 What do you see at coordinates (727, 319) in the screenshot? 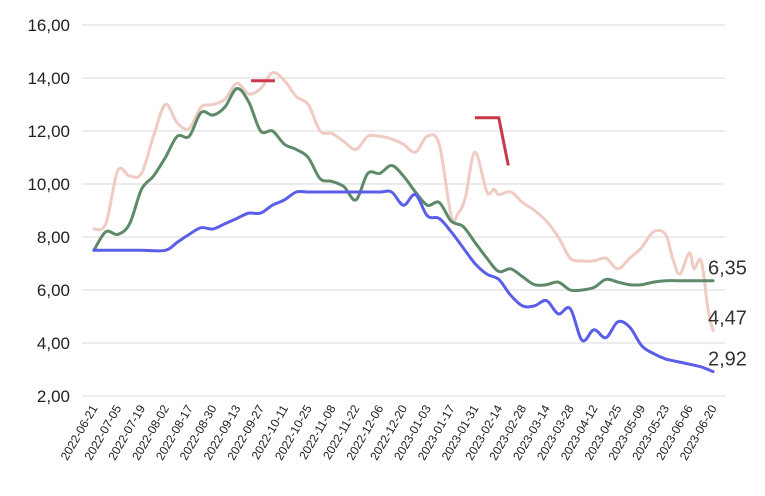
I see `end-value-label: 4,47` at bounding box center [727, 319].